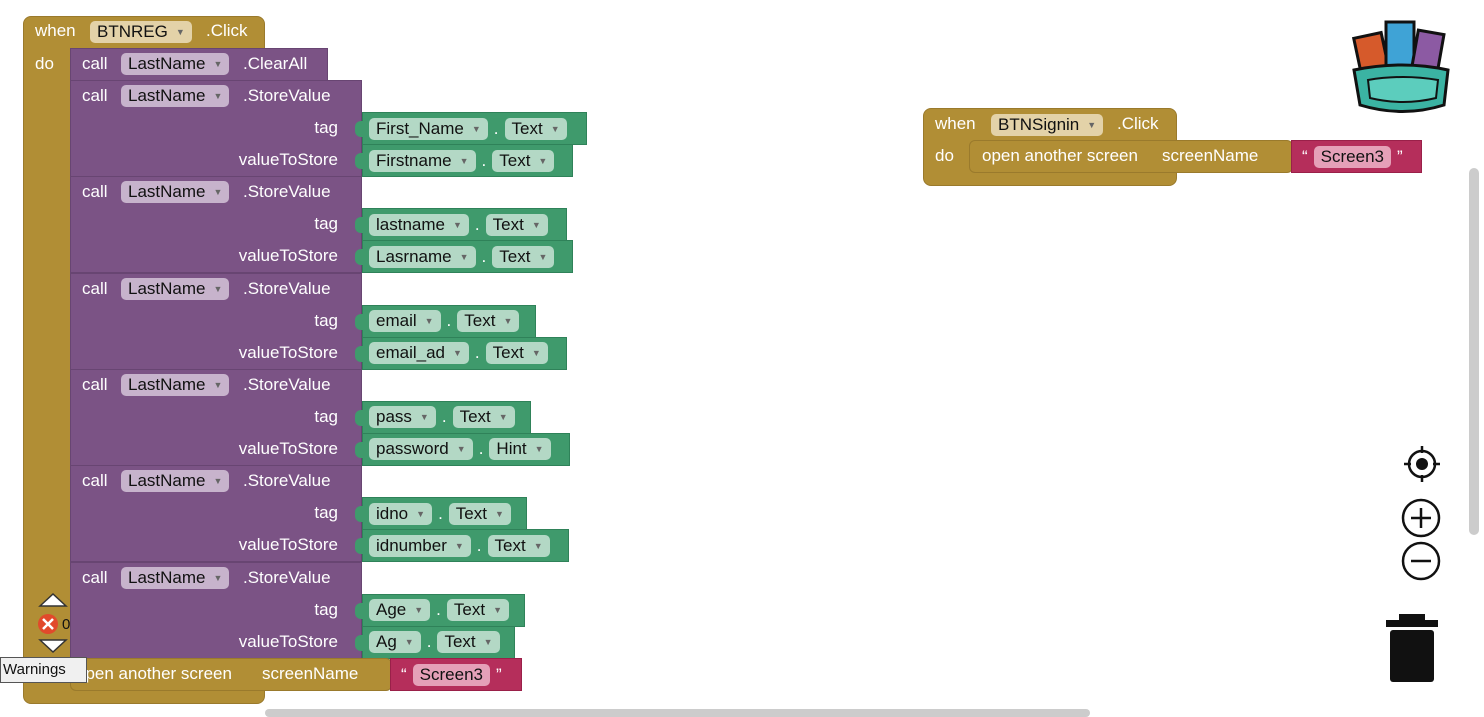  I want to click on component-property-getter: email_ad ▼. Text ▼, so click(461, 353).